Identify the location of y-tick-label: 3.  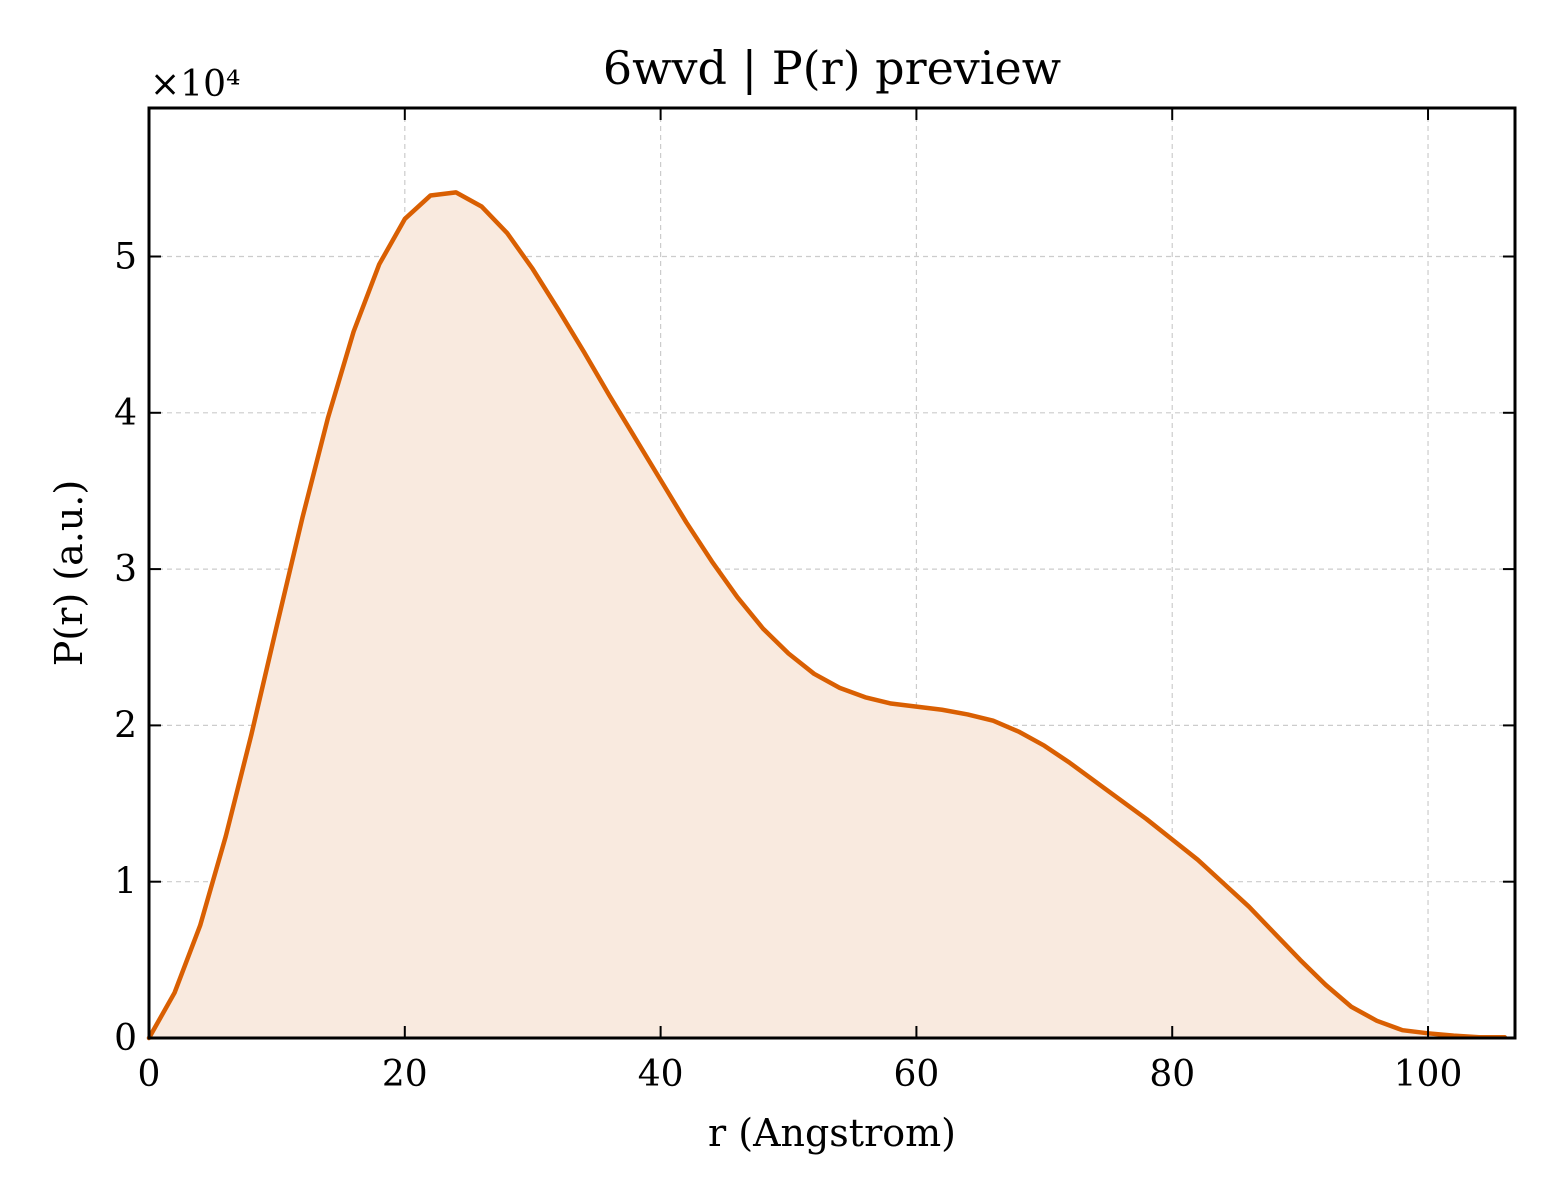
(125, 569).